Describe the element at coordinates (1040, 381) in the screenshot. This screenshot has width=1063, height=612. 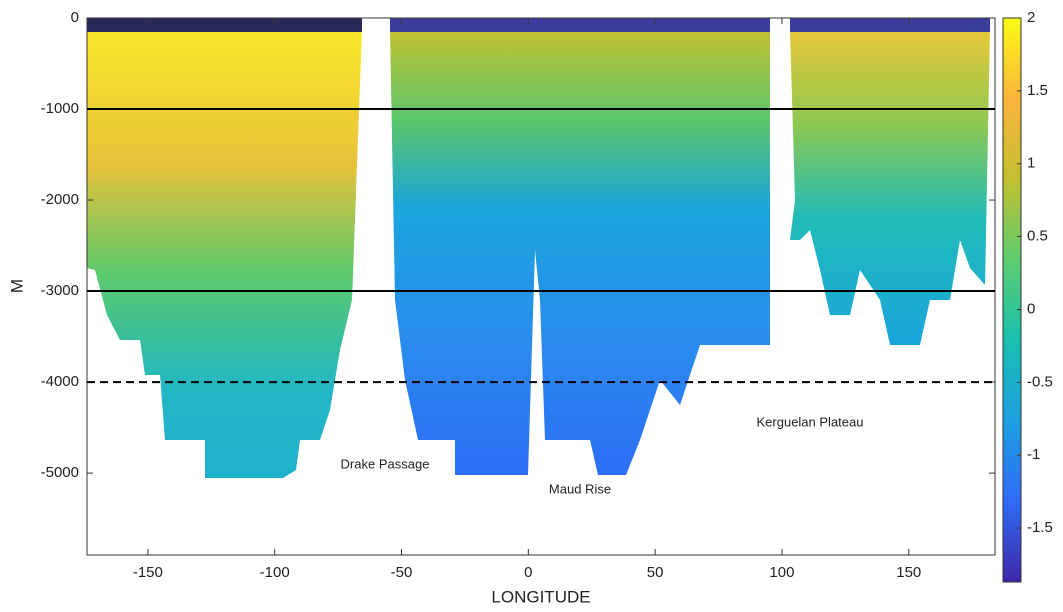
I see `colorbar-tick-label: -0.5` at that location.